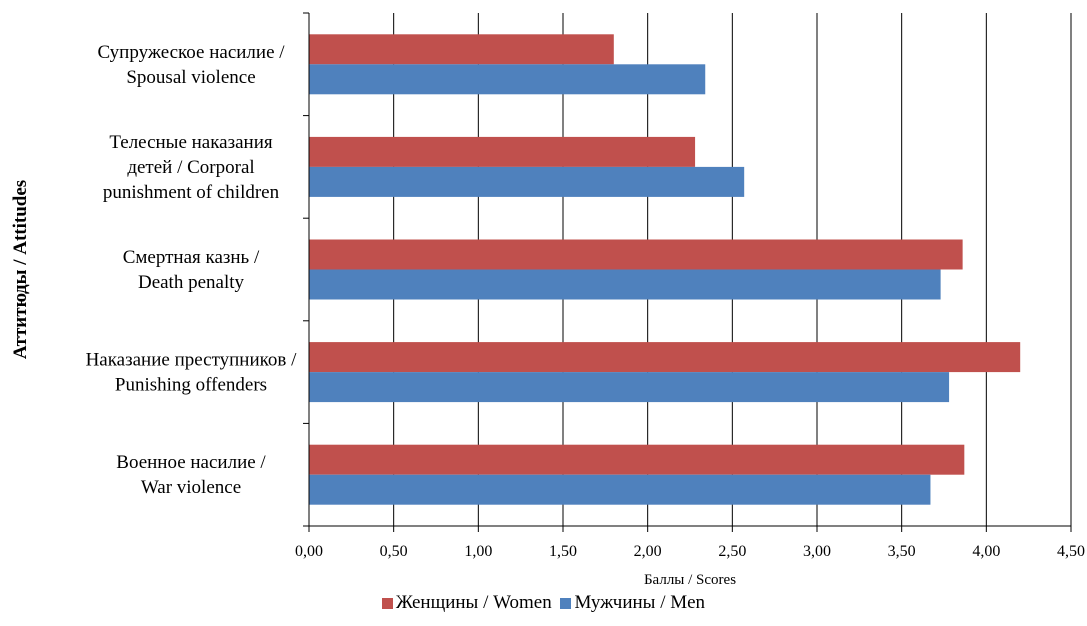 The width and height of the screenshot is (1087, 626). I want to click on x-axis-title: Баллы / Scores, so click(690, 580).